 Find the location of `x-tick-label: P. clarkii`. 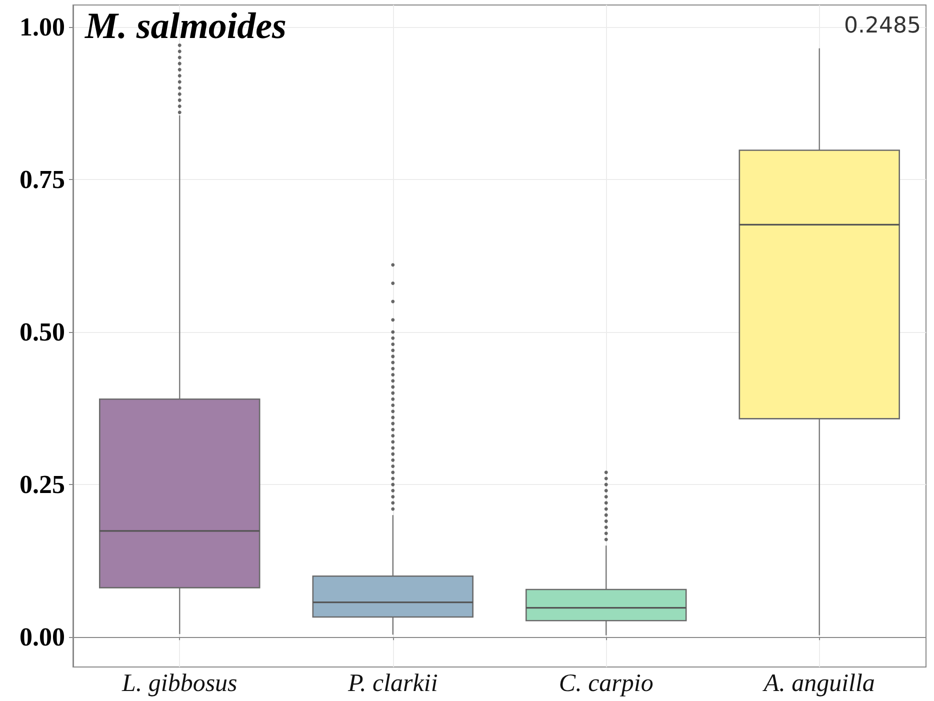

x-tick-label: P. clarkii is located at coordinates (392, 683).